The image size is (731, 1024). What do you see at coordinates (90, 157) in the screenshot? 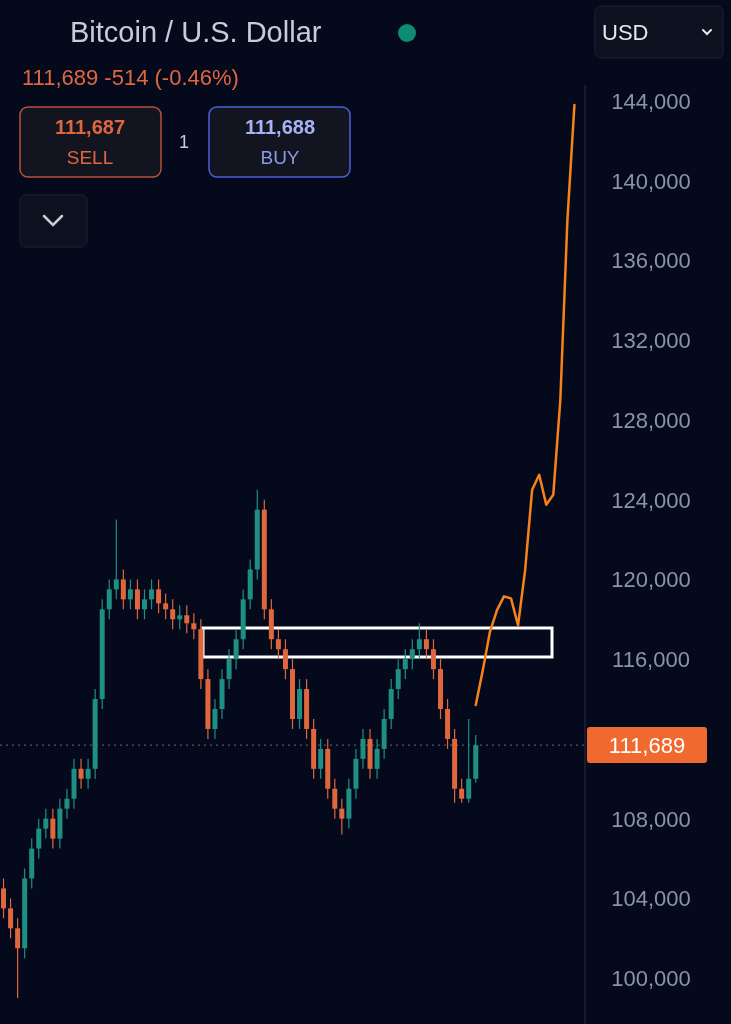
I see `annotation: SELL` at bounding box center [90, 157].